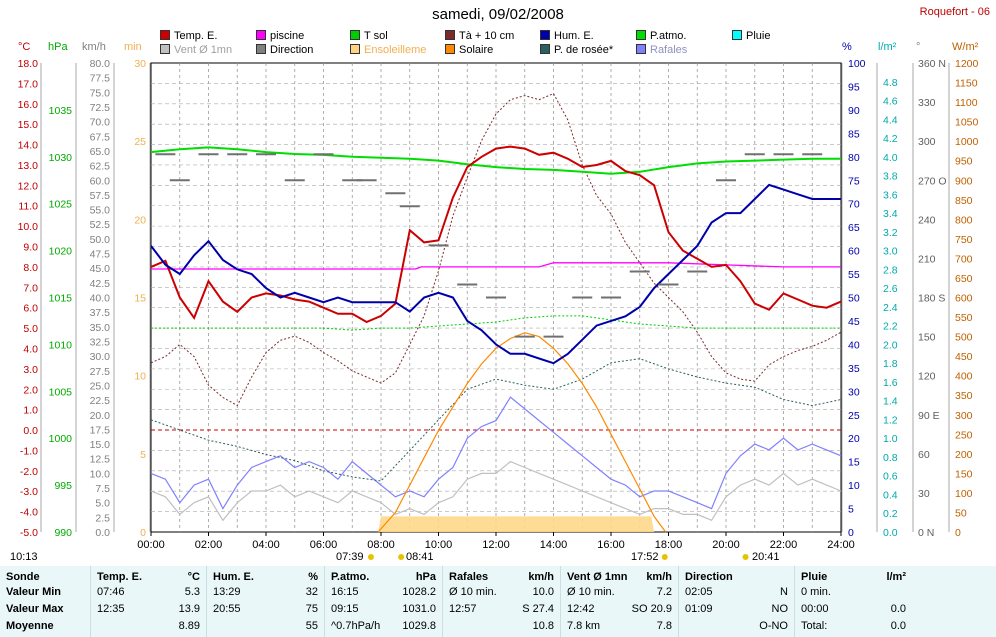 The image size is (996, 637). Describe the element at coordinates (958, 533) in the screenshot. I see `y-tick-label-wm2: 0` at that location.